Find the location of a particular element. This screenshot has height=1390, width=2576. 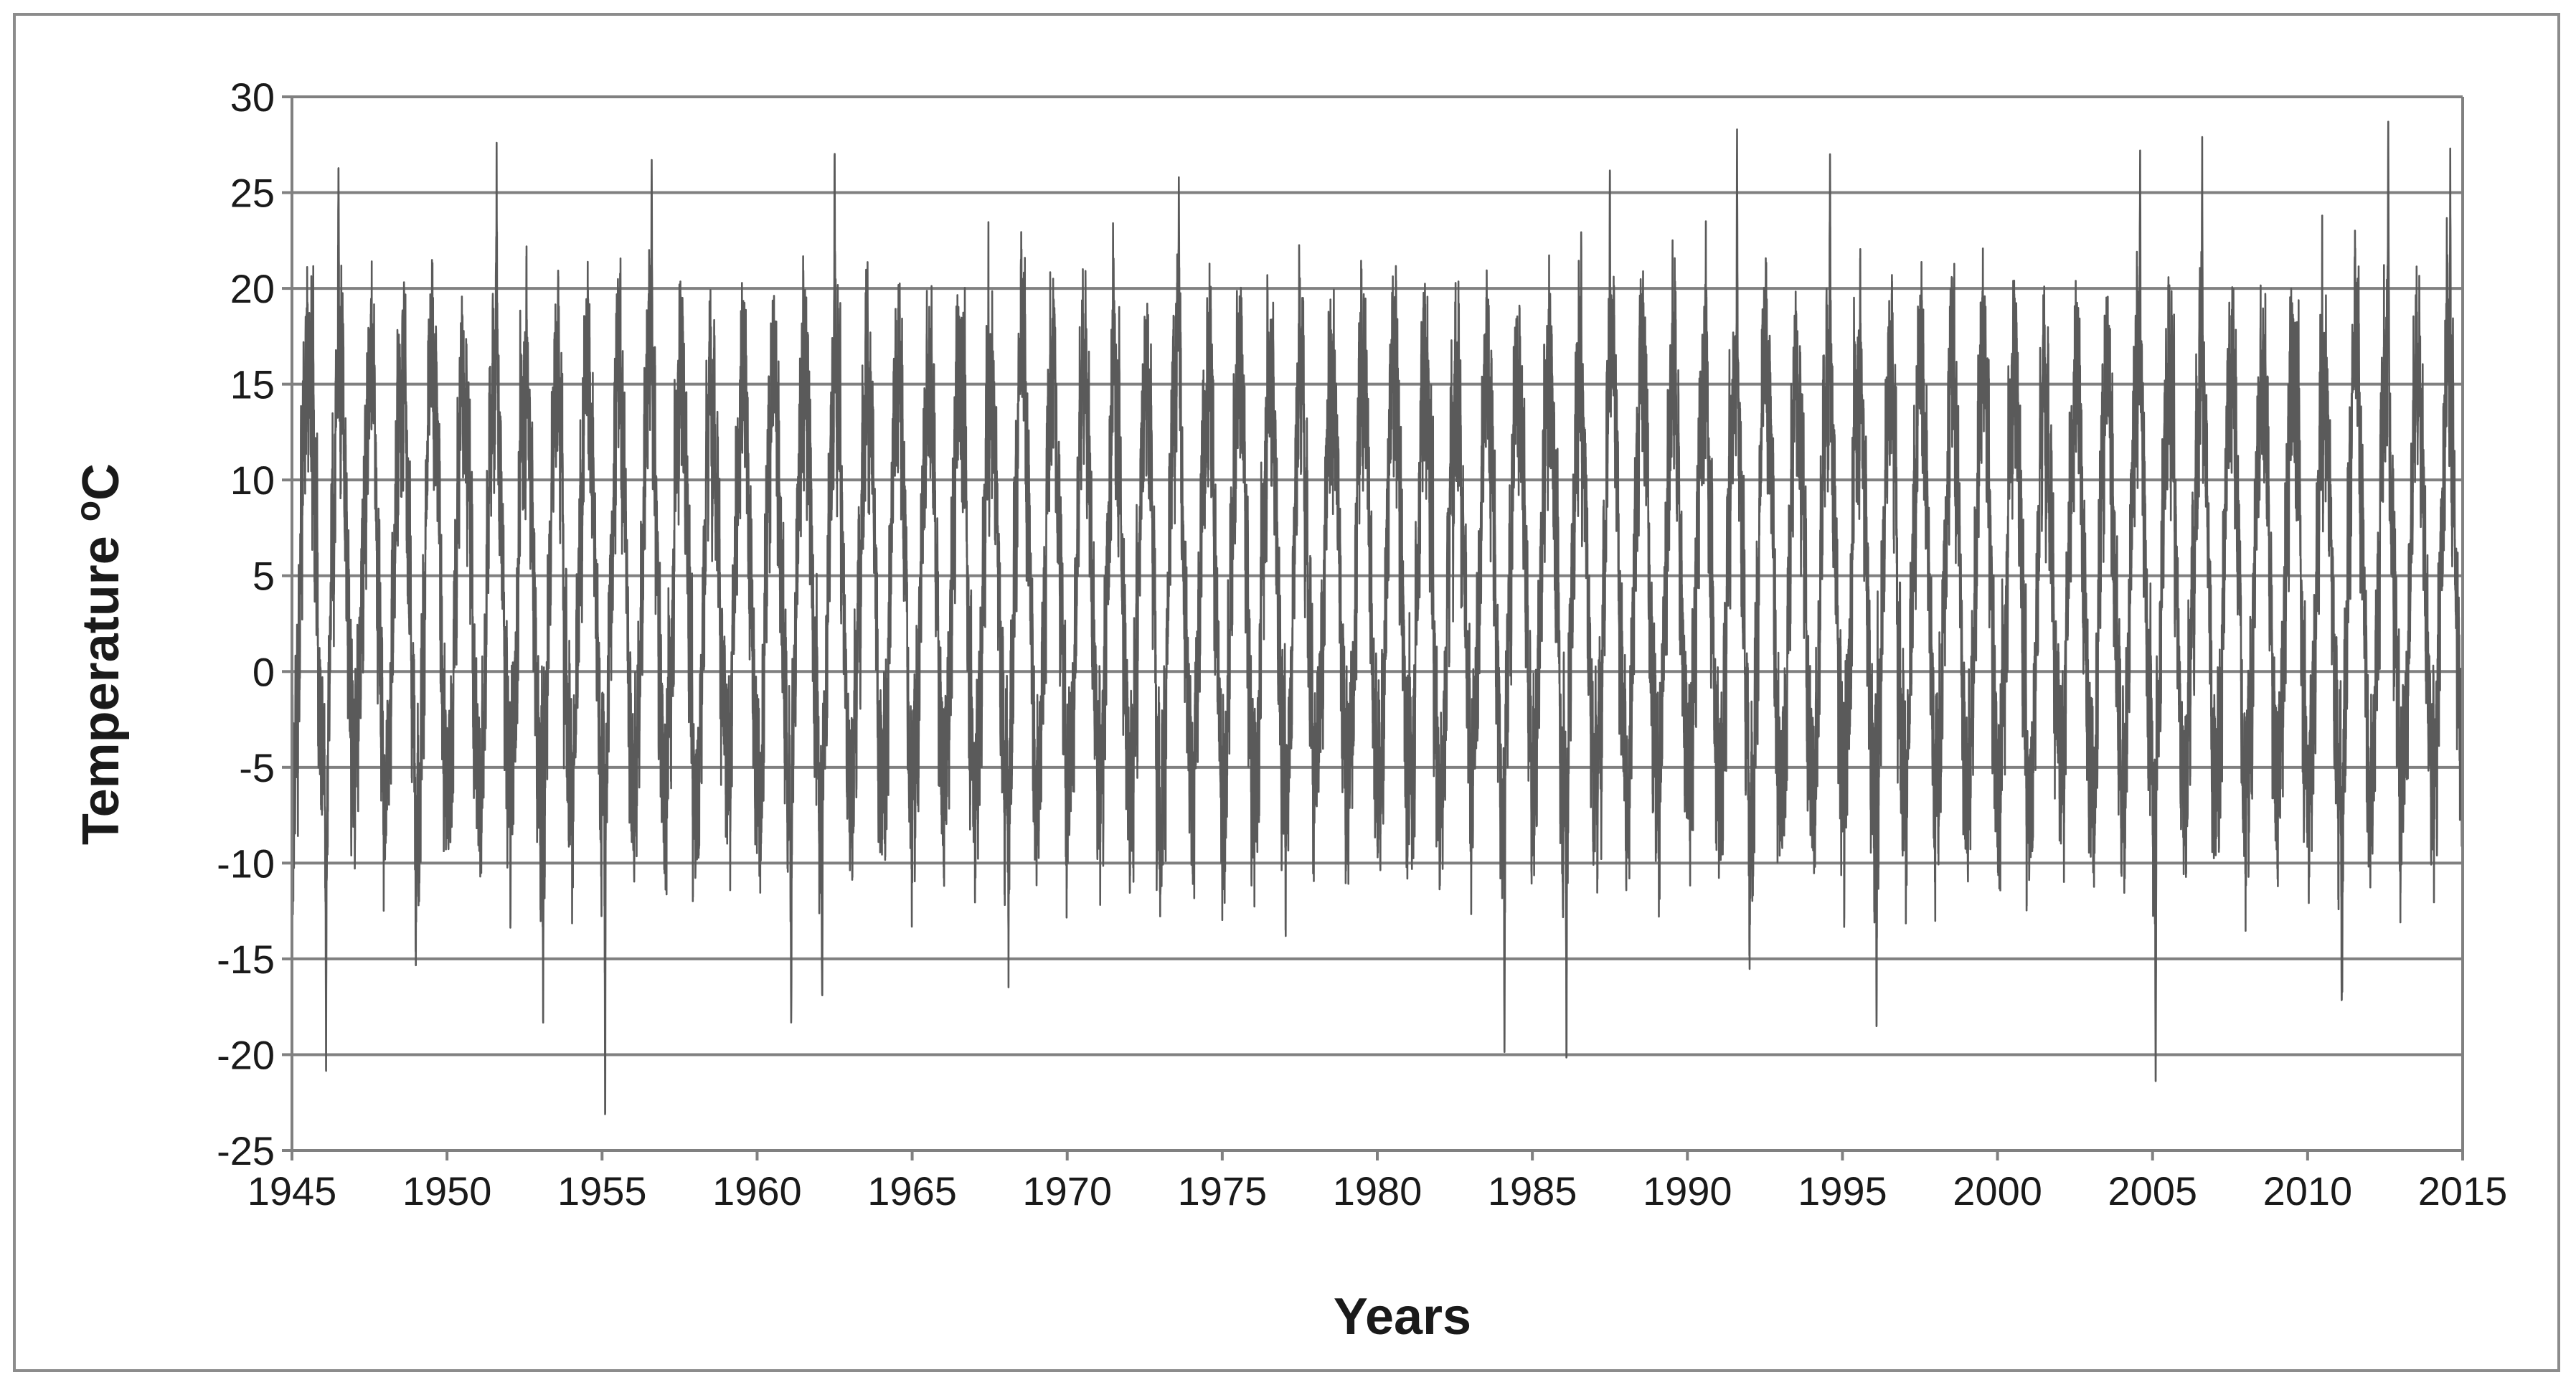

x-tick-label: 1990 is located at coordinates (1687, 1191).